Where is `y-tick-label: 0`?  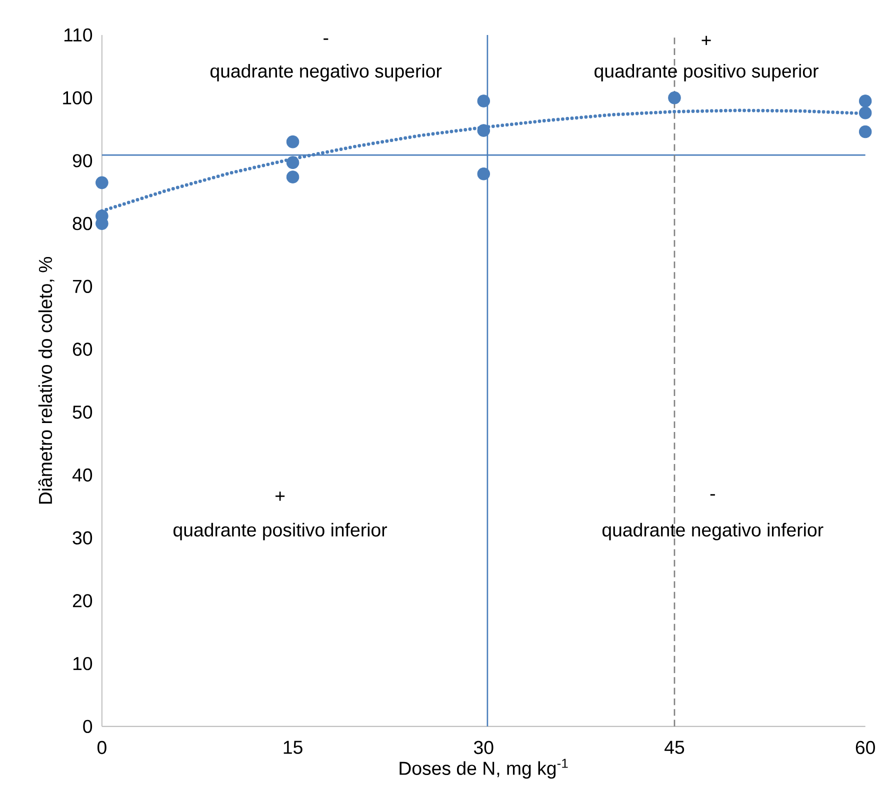
y-tick-label: 0 is located at coordinates (87, 726).